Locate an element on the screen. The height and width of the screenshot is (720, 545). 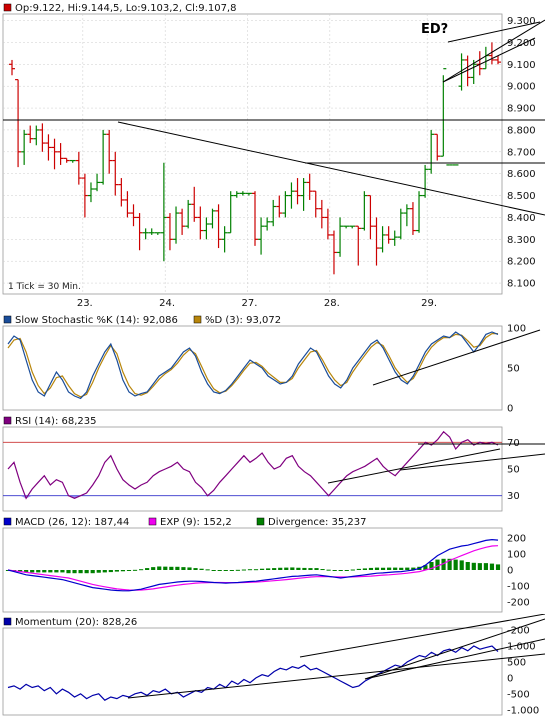
price-y-tick: 8.200 is located at coordinates (521, 262).